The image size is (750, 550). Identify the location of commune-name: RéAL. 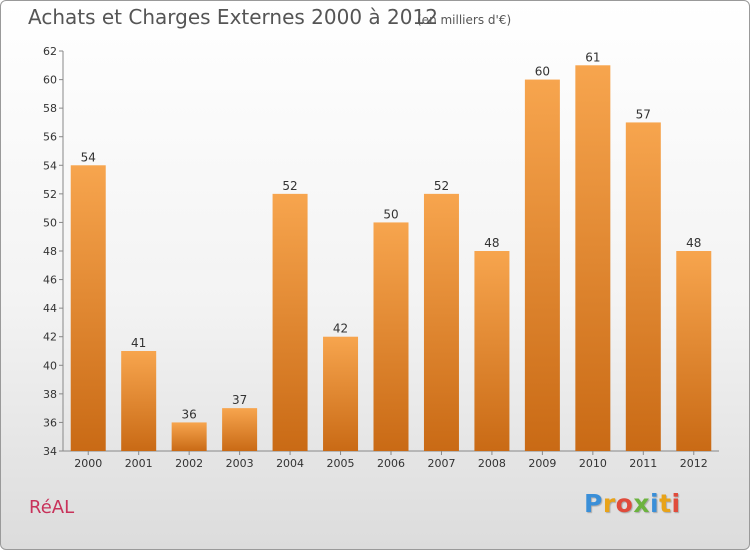
(52, 507).